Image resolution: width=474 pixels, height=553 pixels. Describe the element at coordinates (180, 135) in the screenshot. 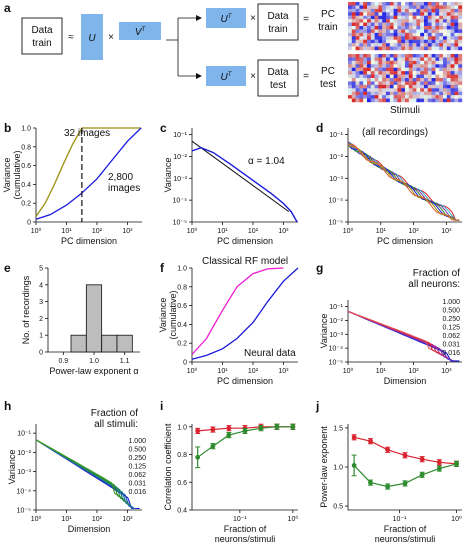

I see `y-tick-label: 10⁻¹` at that location.